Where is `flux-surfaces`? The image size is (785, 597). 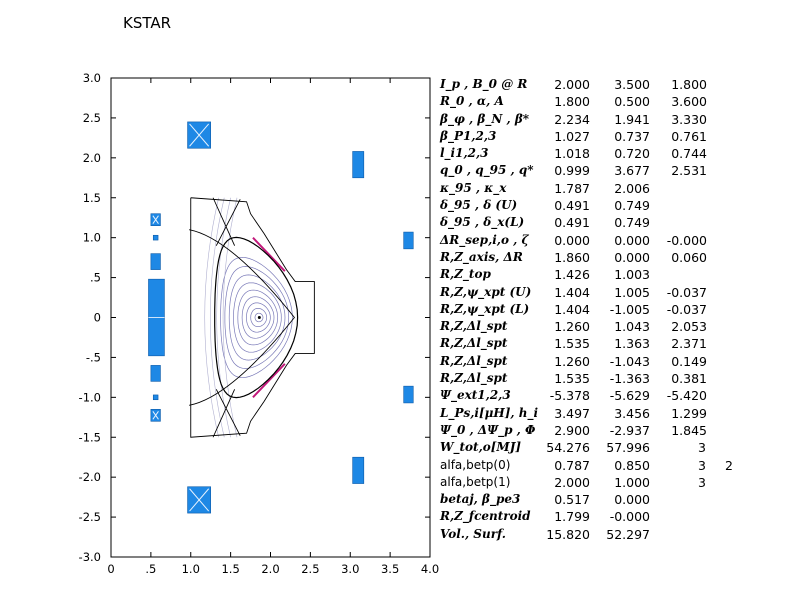
flux-surfaces is located at coordinates (248, 317).